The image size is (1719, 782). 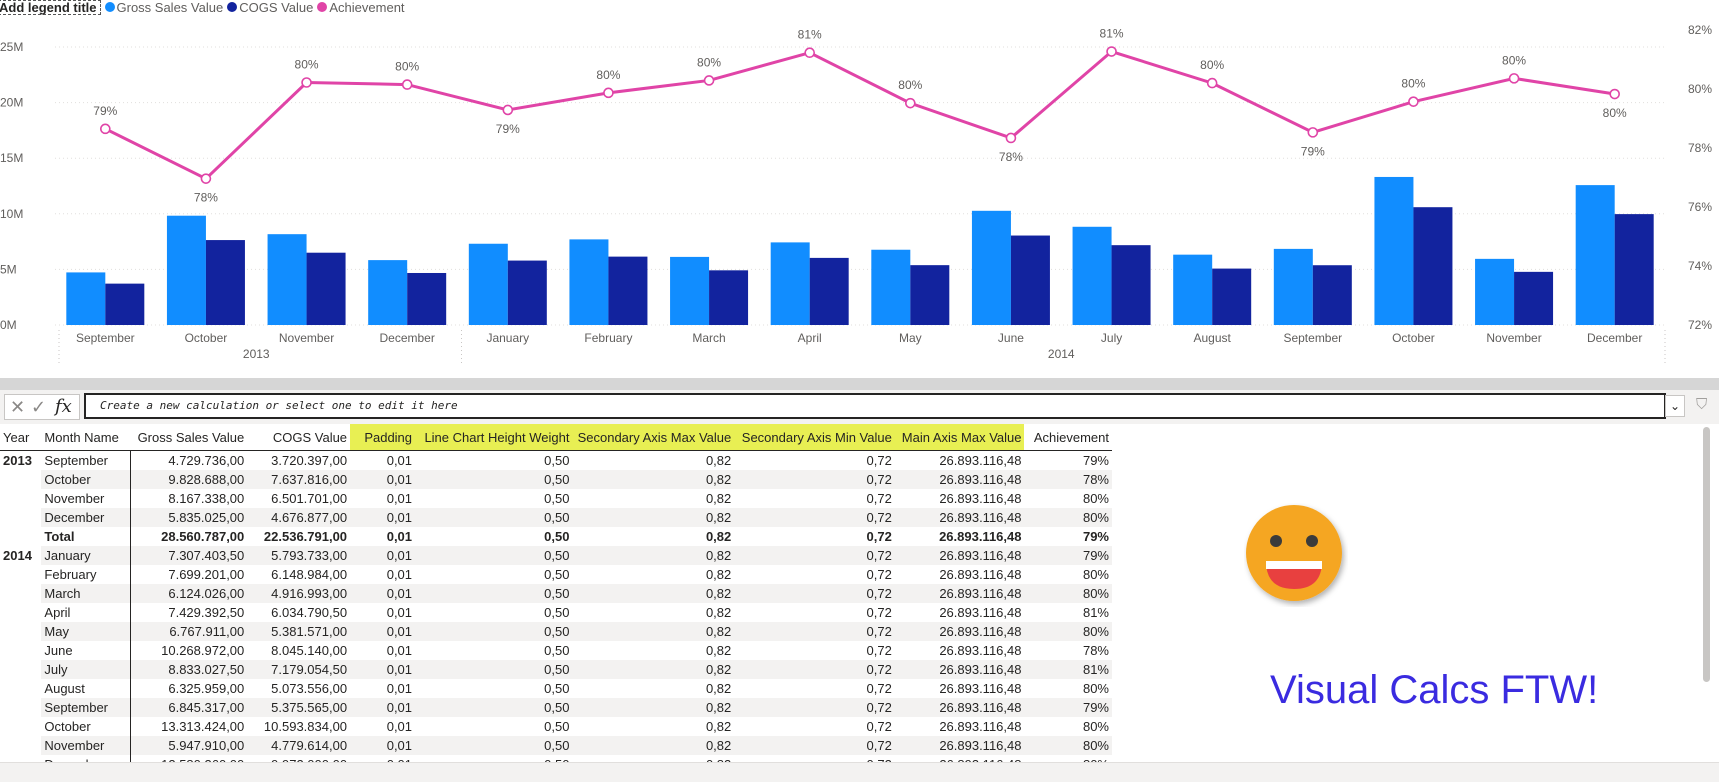 I want to click on header-gross-sales: Gross Sales Value, so click(x=189, y=437).